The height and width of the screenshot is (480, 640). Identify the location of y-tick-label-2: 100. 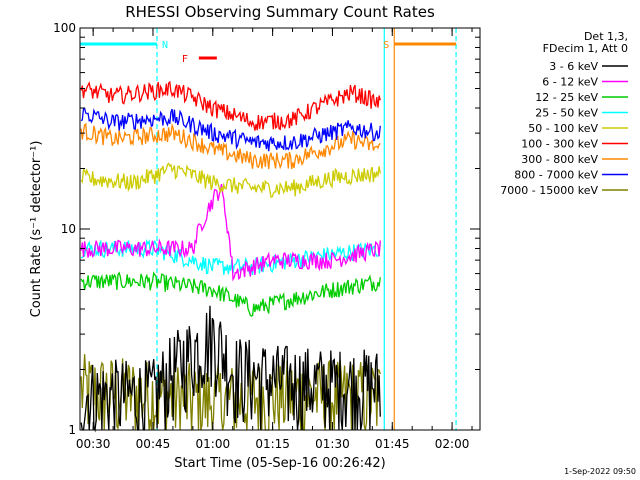
(64, 28).